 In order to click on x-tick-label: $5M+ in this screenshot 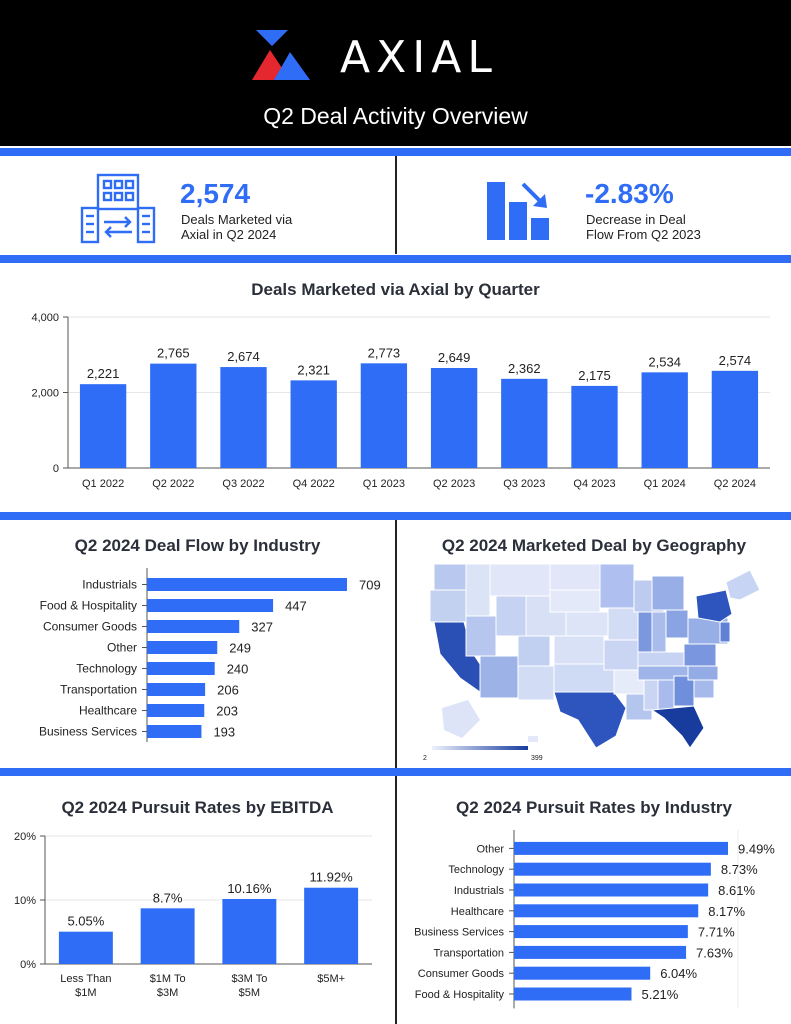, I will do `click(331, 979)`.